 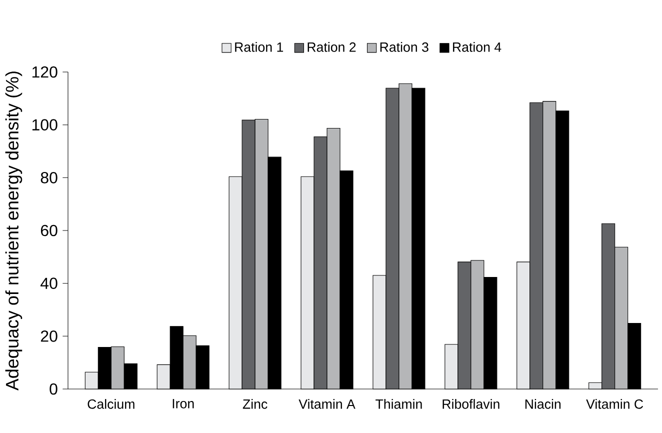 I want to click on legend-label: Ration 3, so click(x=404, y=47).